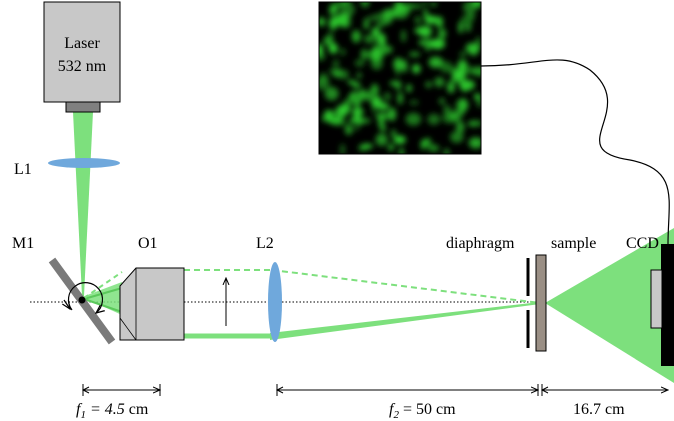  What do you see at coordinates (83, 107) in the screenshot?
I see `laser-aperture` at bounding box center [83, 107].